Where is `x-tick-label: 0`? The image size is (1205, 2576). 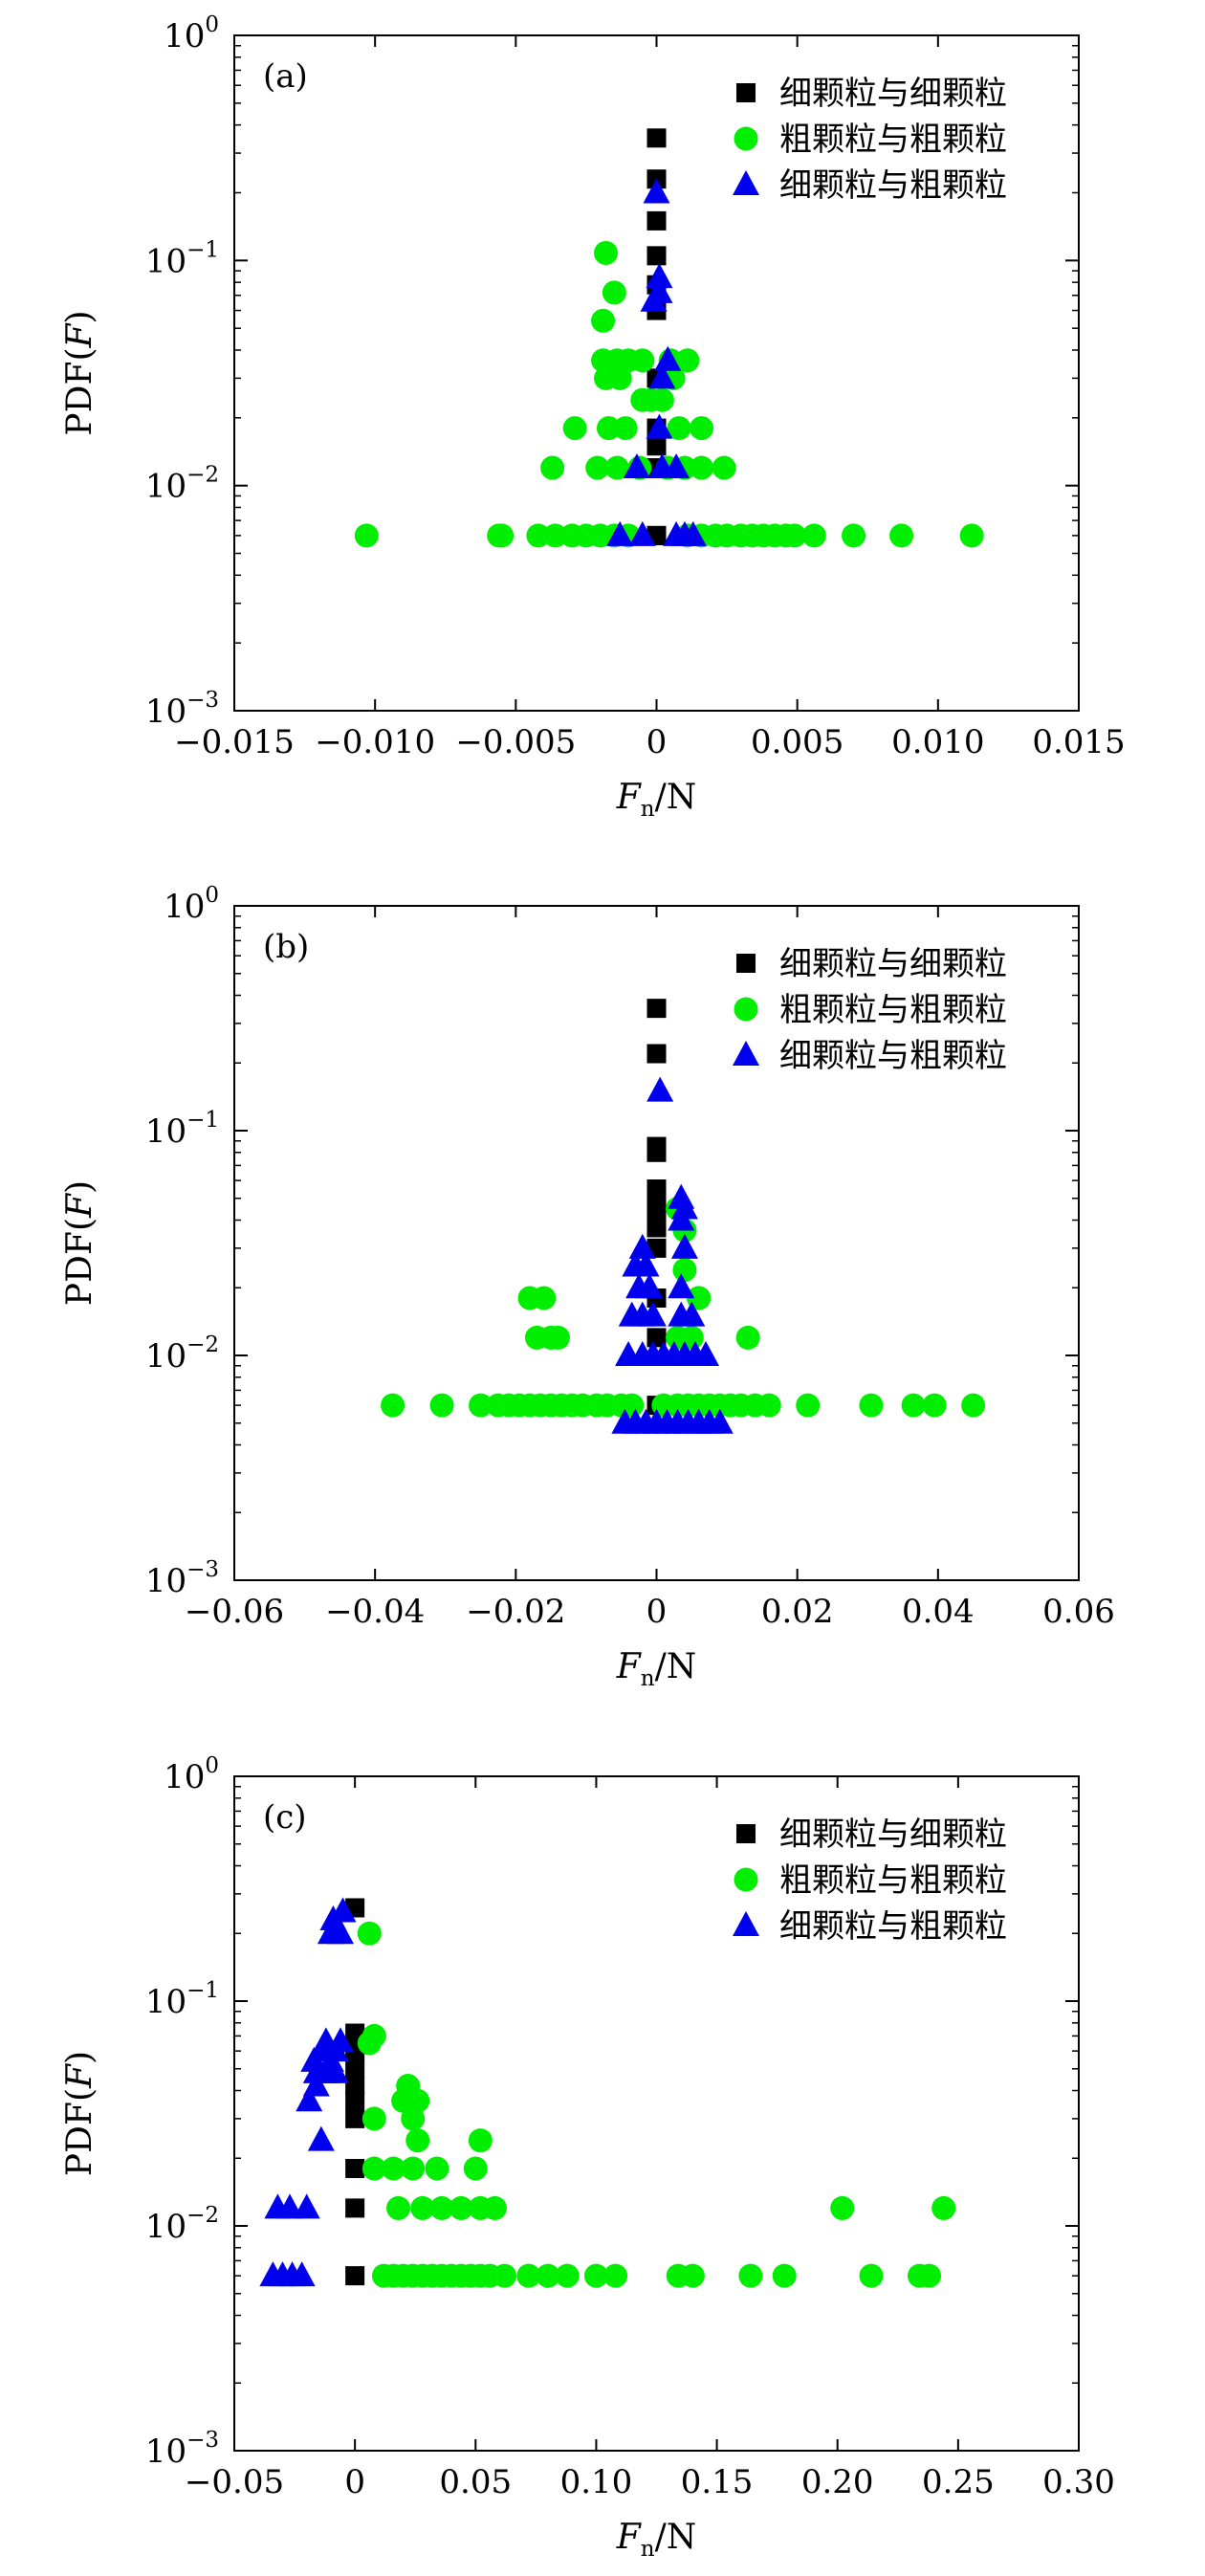
x-tick-label: 0 is located at coordinates (657, 742).